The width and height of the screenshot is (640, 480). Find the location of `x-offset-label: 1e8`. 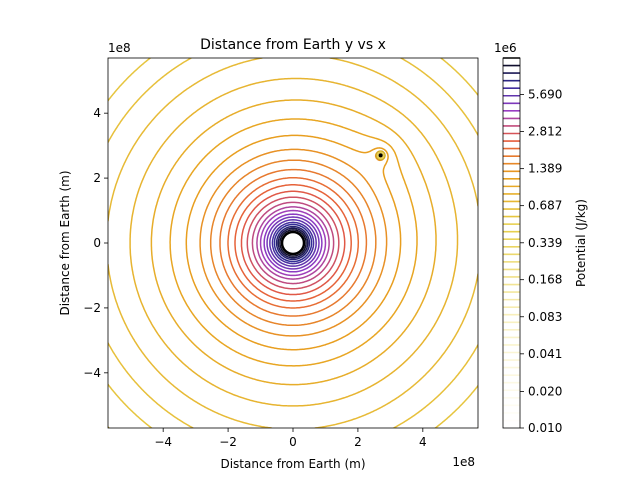

x-offset-label: 1e8 is located at coordinates (463, 462).